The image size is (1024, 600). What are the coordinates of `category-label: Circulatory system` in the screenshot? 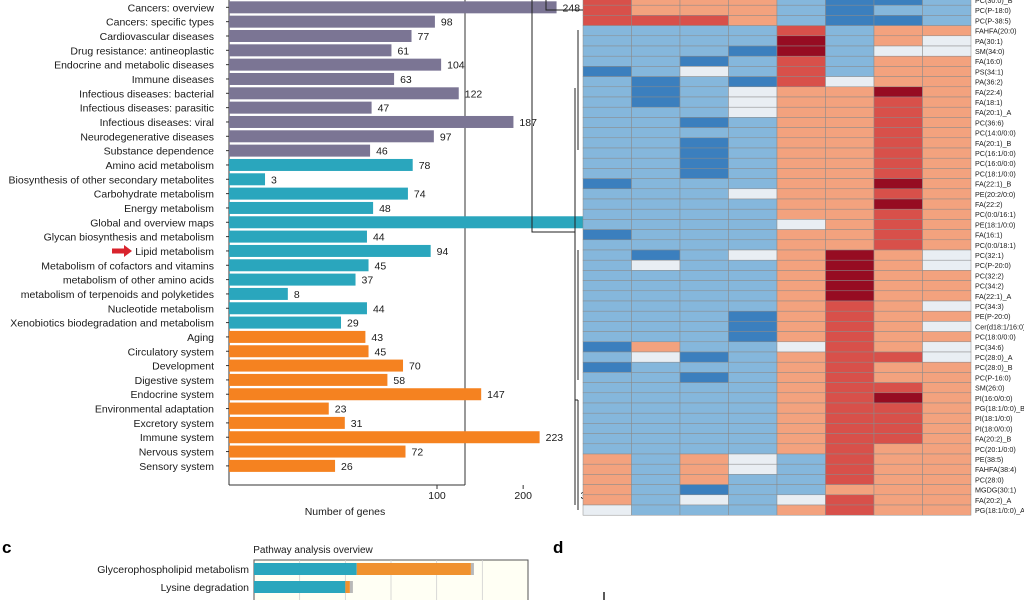 It's located at (171, 352).